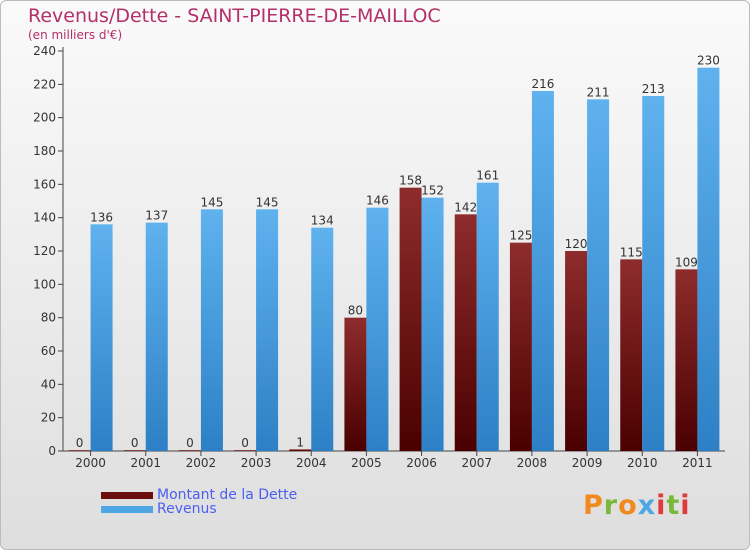 The width and height of the screenshot is (750, 550). Describe the element at coordinates (322, 221) in the screenshot. I see `data-label: 134` at that location.